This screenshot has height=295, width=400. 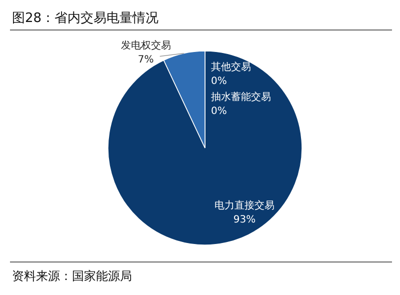 What do you see at coordinates (244, 220) in the screenshot?
I see `data-label: 93%` at bounding box center [244, 220].